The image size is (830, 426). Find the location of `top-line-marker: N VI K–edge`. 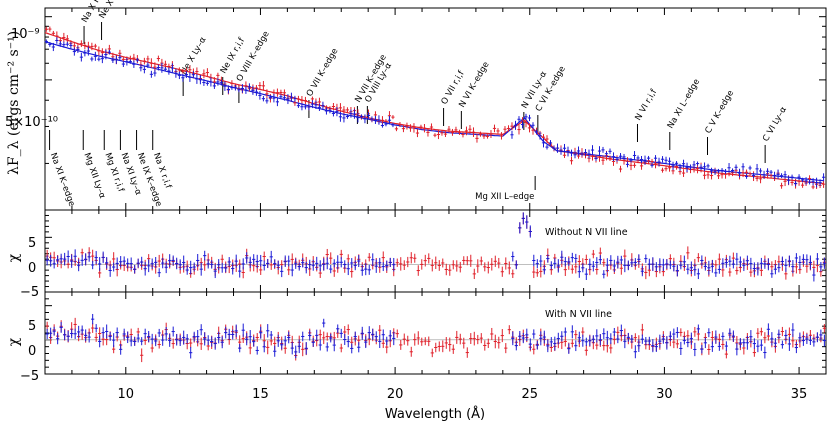

top-line-marker: N VI K–edge is located at coordinates (474, 94).